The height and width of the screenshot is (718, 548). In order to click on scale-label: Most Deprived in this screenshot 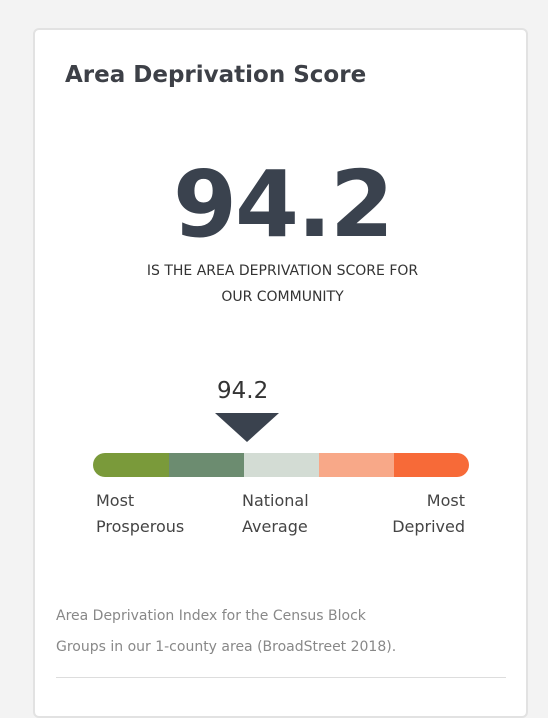, I will do `click(428, 514)`.